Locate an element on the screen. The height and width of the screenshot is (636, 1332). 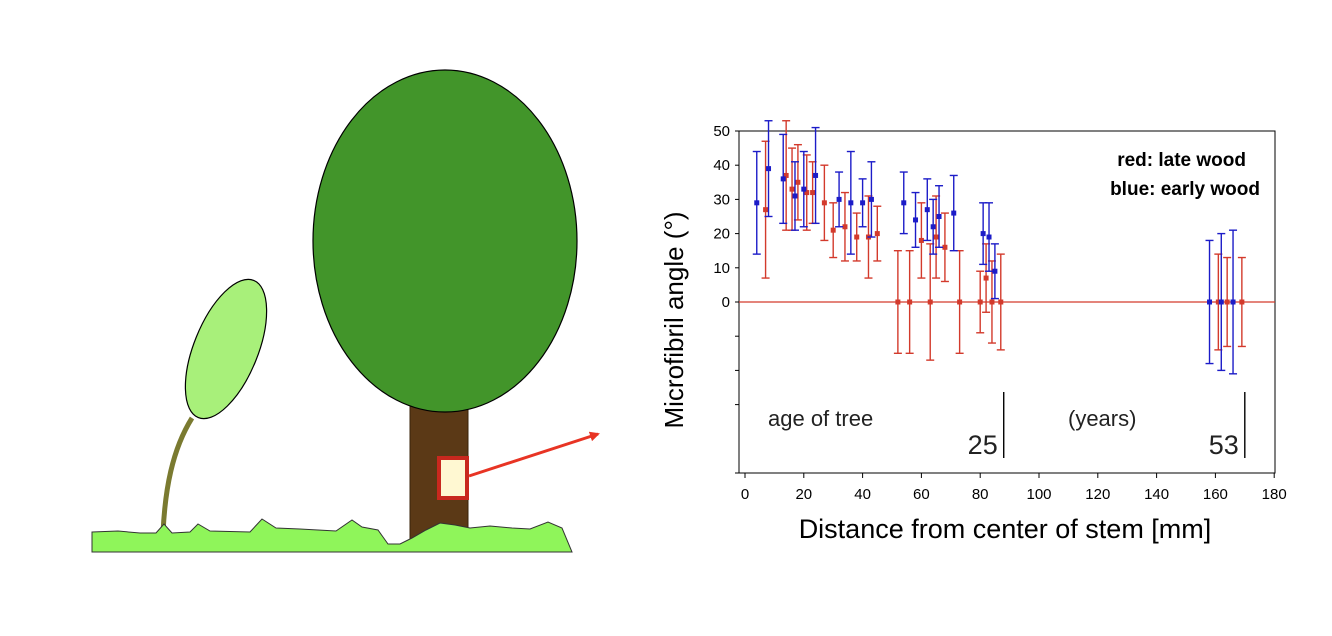
series-red is located at coordinates (1003, 240).